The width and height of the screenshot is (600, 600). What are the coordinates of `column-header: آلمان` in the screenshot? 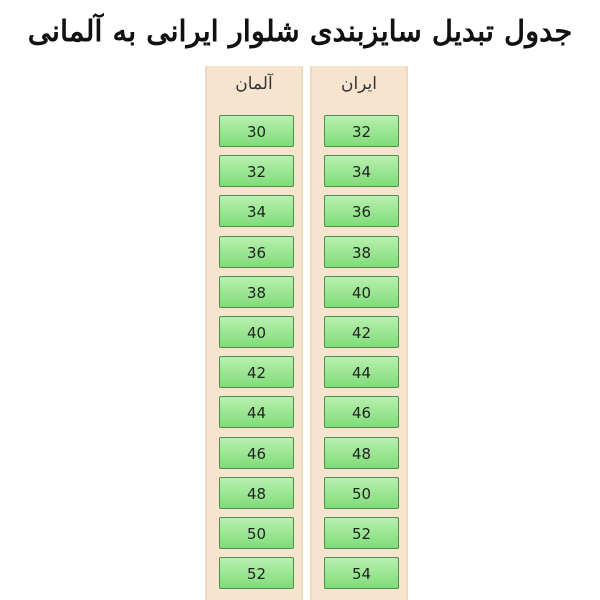 It's located at (254, 84).